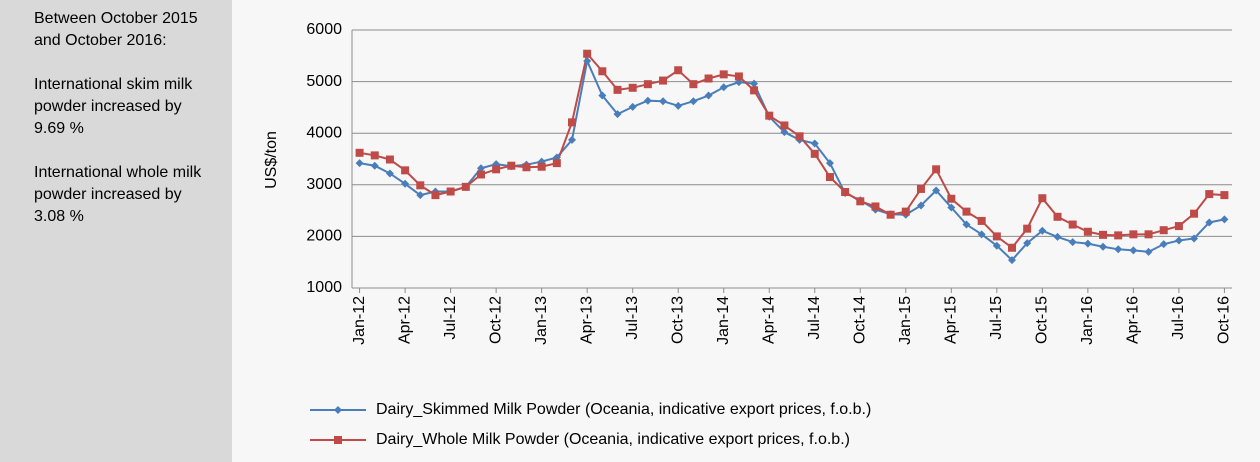 Image resolution: width=1260 pixels, height=462 pixels. Describe the element at coordinates (324, 184) in the screenshot. I see `y-tick-label: 3000` at that location.